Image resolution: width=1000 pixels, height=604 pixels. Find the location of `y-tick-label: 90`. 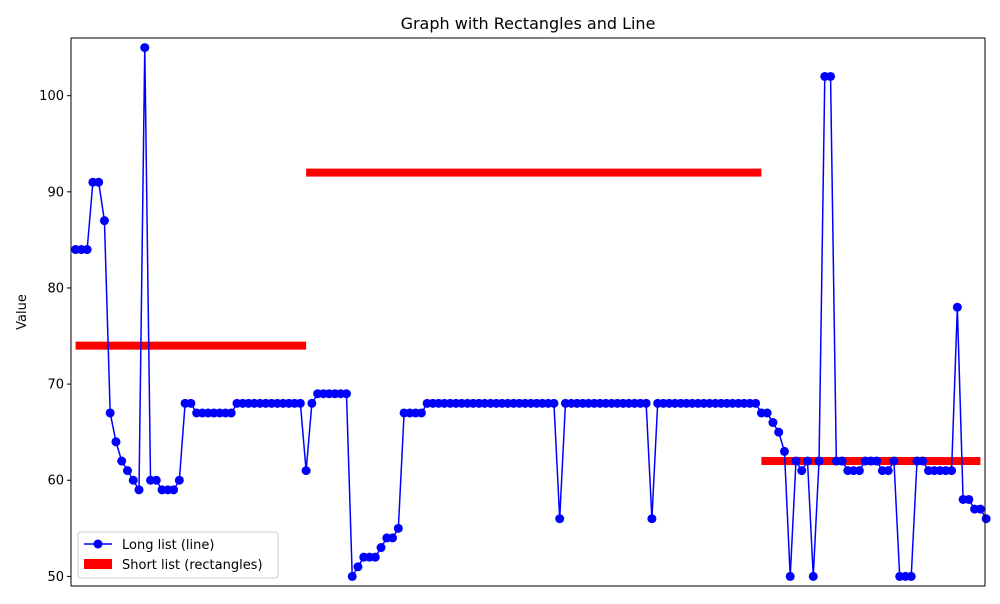

y-tick-label: 90 is located at coordinates (55, 192).